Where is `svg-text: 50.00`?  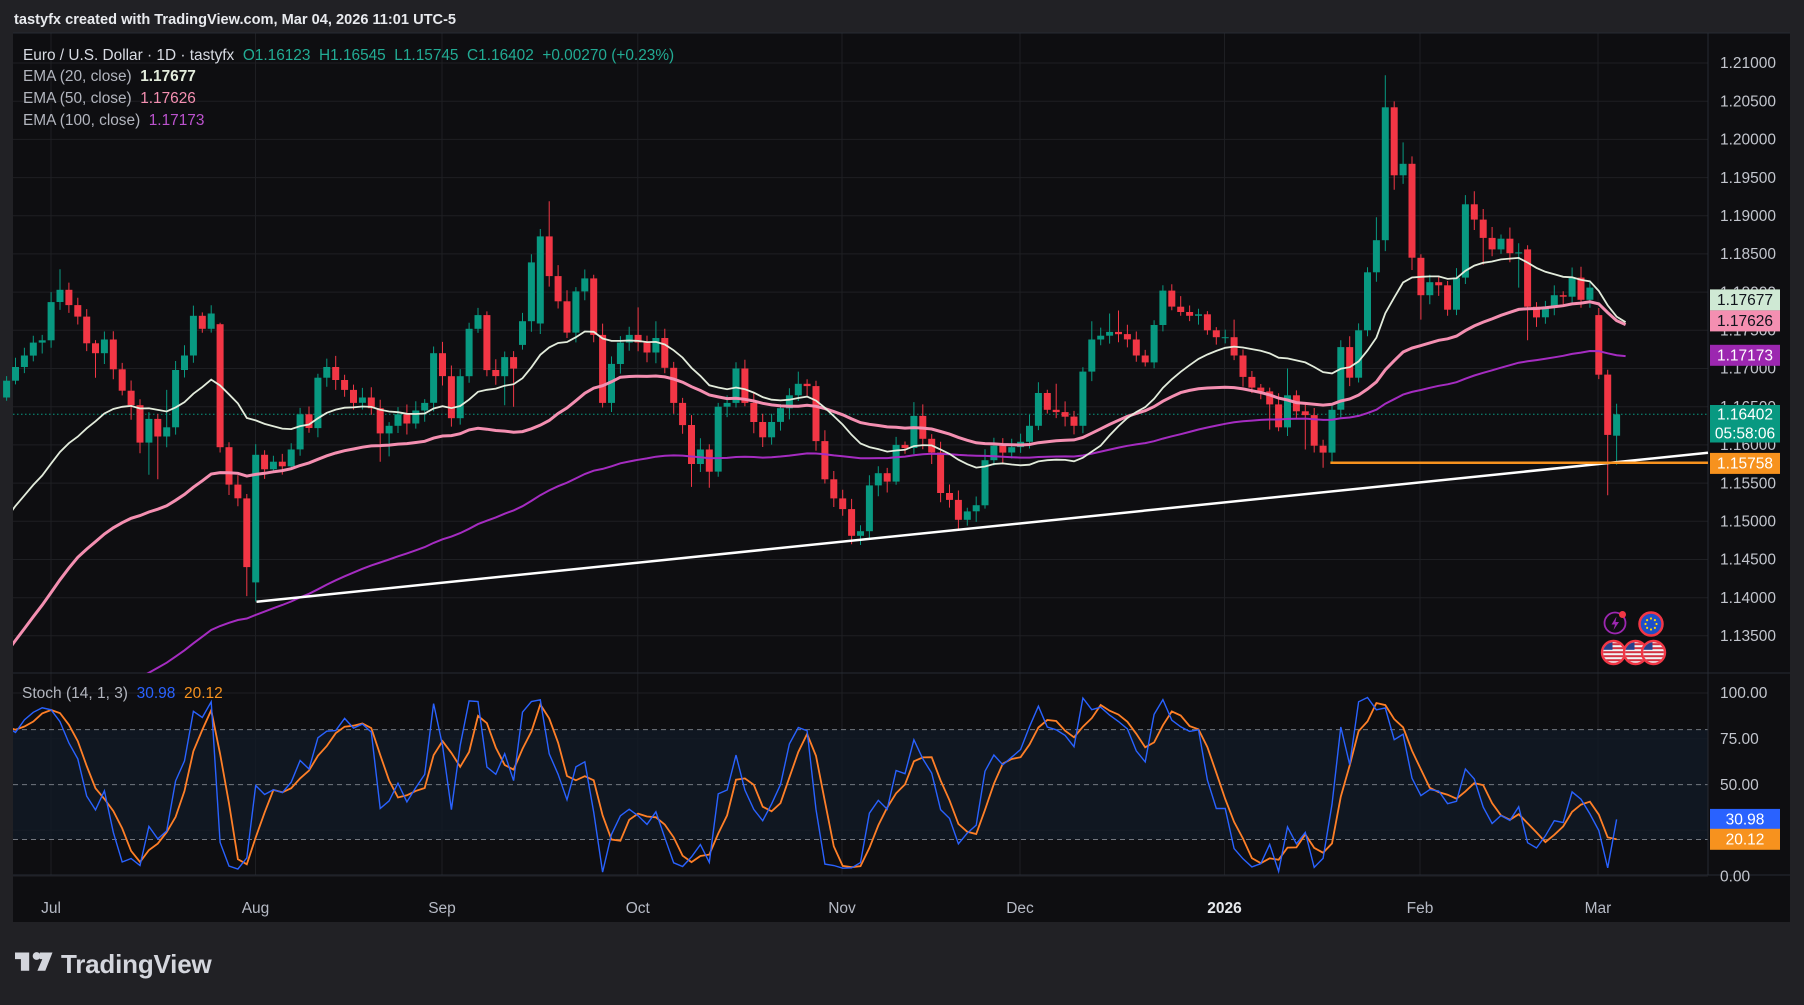 svg-text: 50.00 is located at coordinates (1739, 785).